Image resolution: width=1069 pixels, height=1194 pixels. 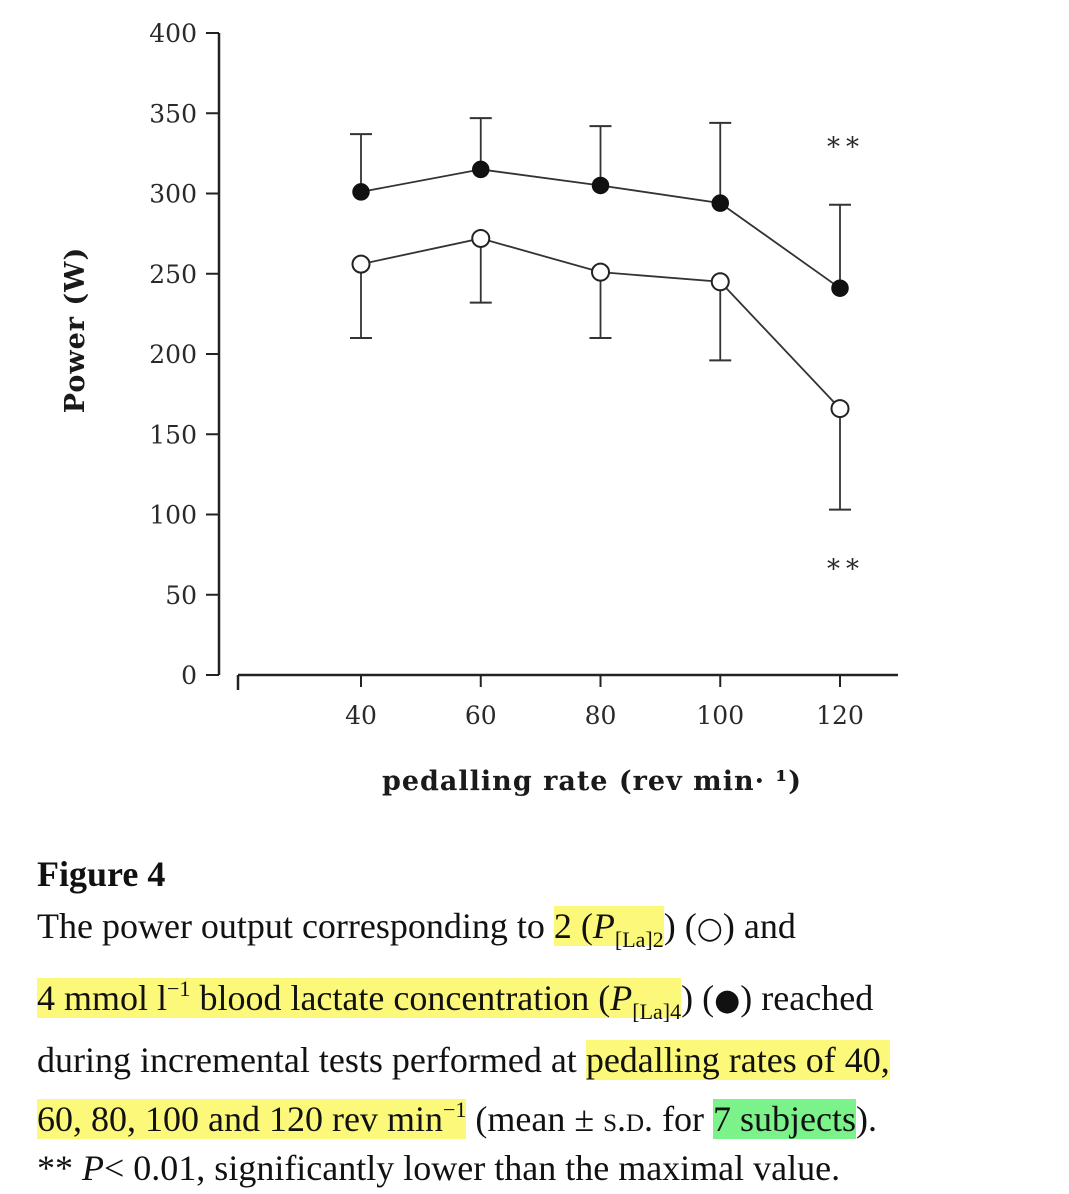 I want to click on filled-circle-icon: ●, so click(x=727, y=1000).